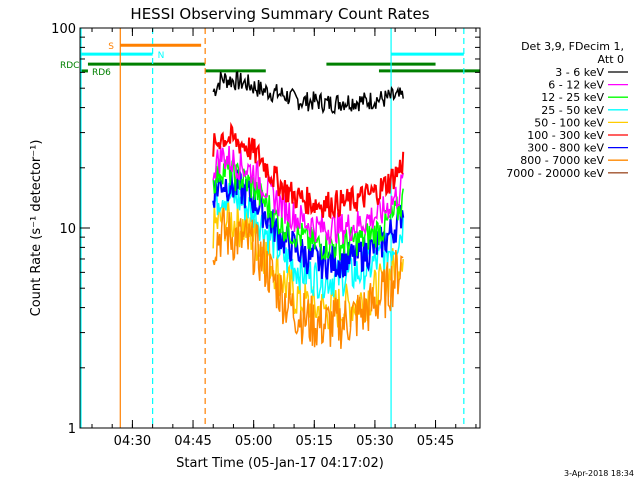 This screenshot has height=480, width=640. Describe the element at coordinates (555, 173) in the screenshot. I see `legend-label: 7000 - 20000 keV` at that location.